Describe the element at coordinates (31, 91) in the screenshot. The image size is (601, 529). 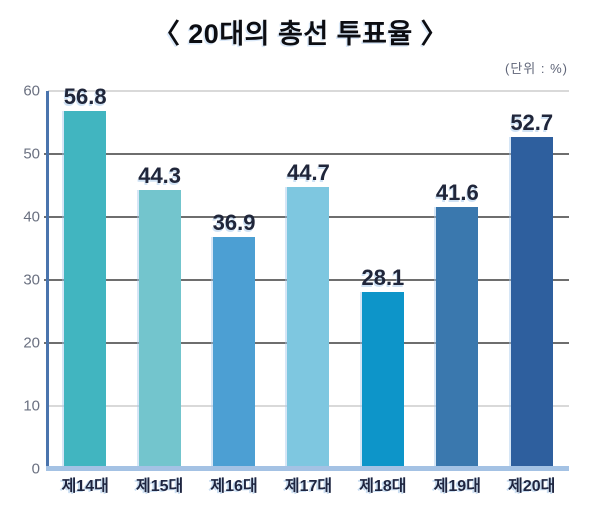
I see `y-tick-label-60: 60` at that location.